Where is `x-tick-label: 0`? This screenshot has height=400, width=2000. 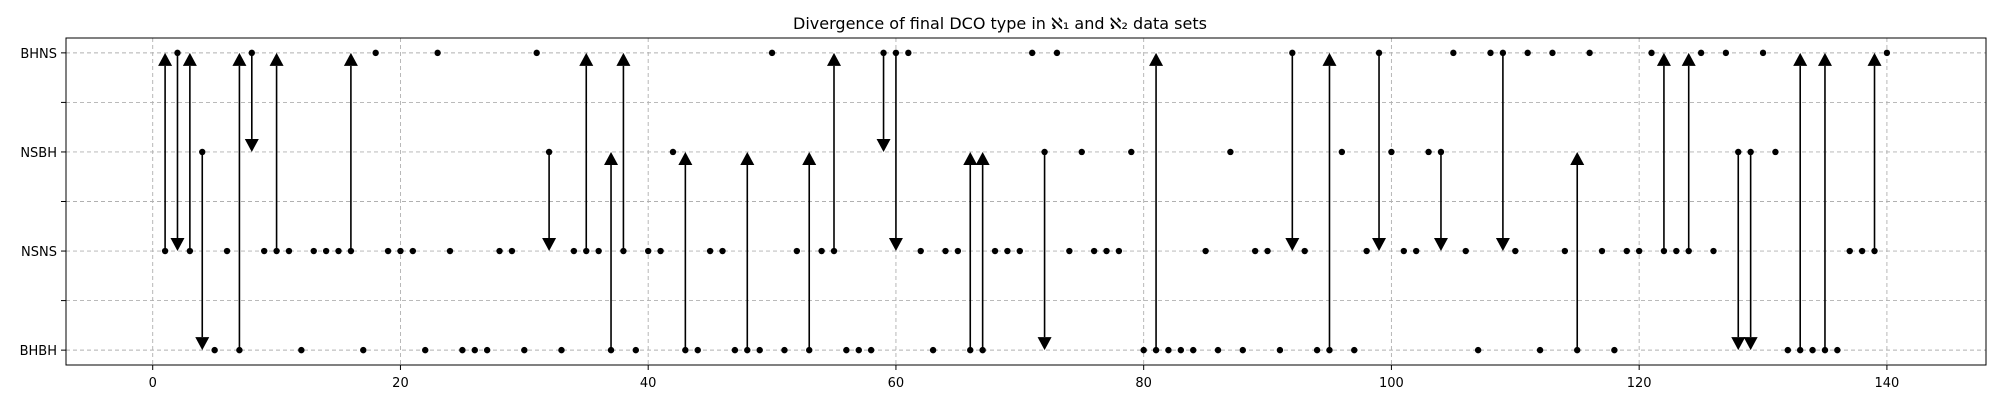 x-tick-label: 0 is located at coordinates (153, 383).